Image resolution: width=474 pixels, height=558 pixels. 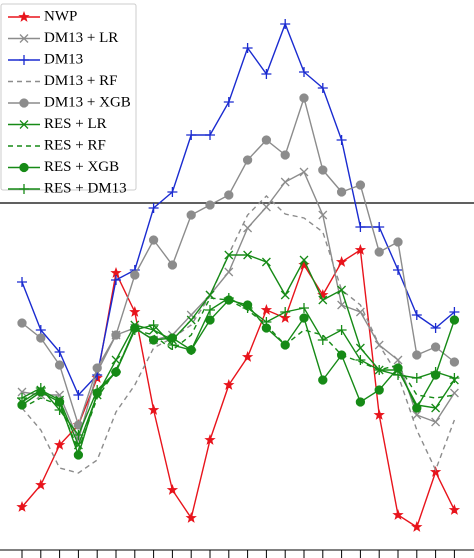 I want to click on legend-box, so click(x=68, y=97).